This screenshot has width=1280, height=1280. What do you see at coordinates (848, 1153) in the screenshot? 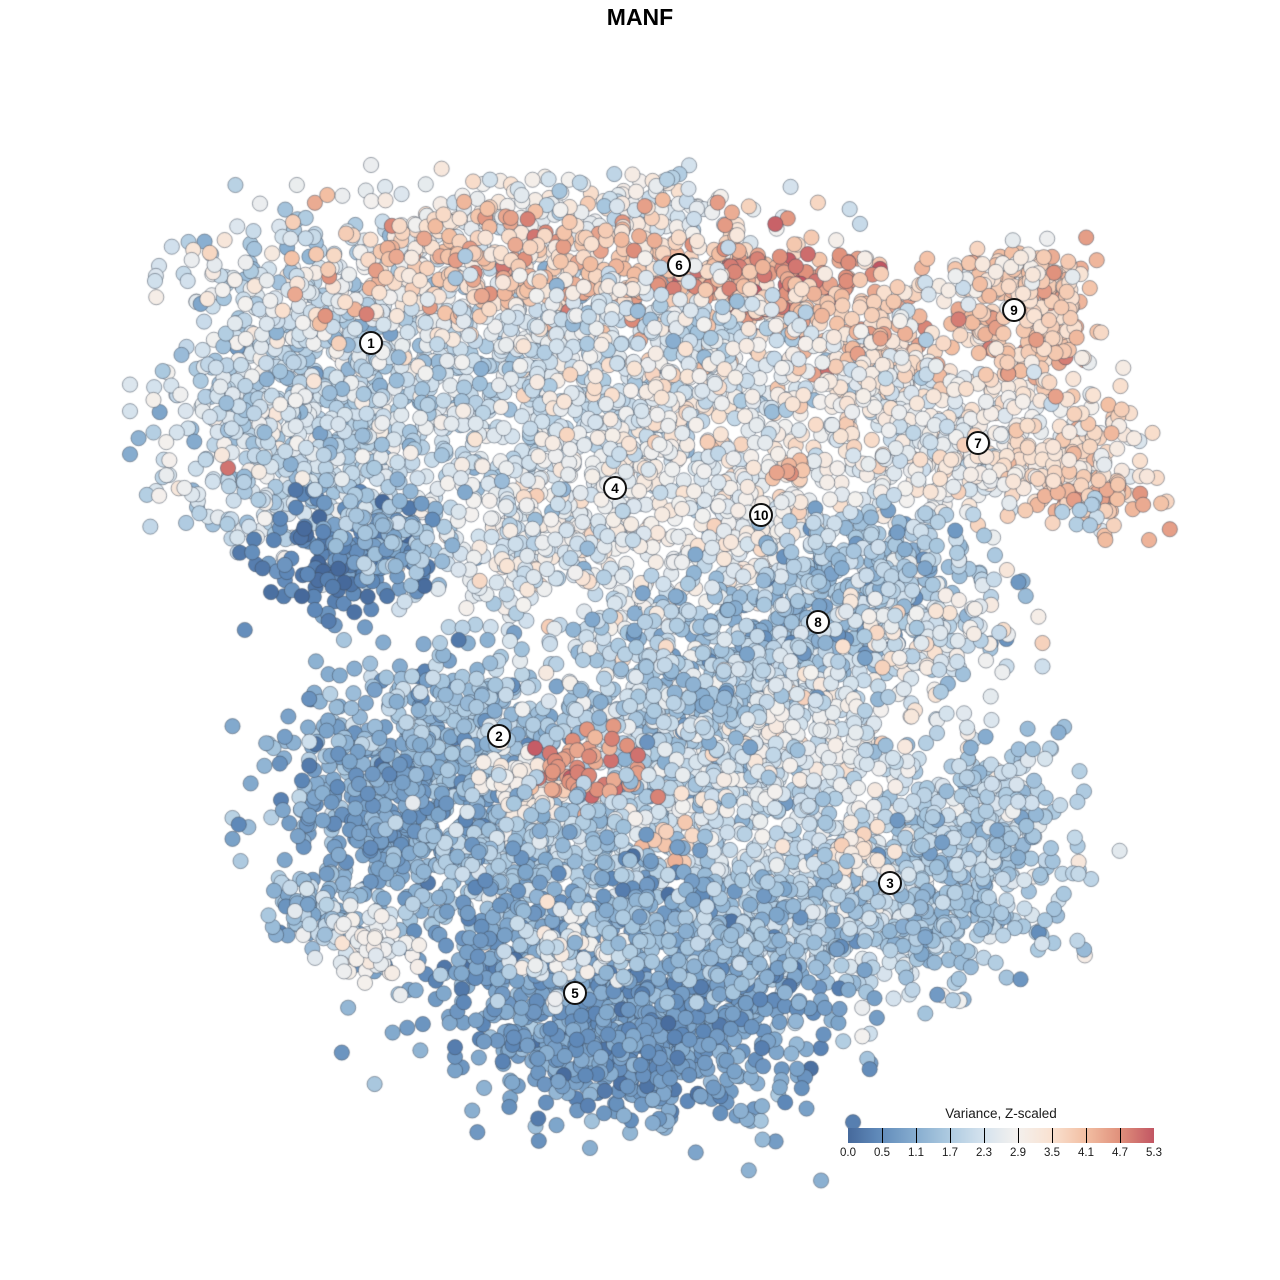
I see `legend-tick-label: 0.0` at bounding box center [848, 1153].